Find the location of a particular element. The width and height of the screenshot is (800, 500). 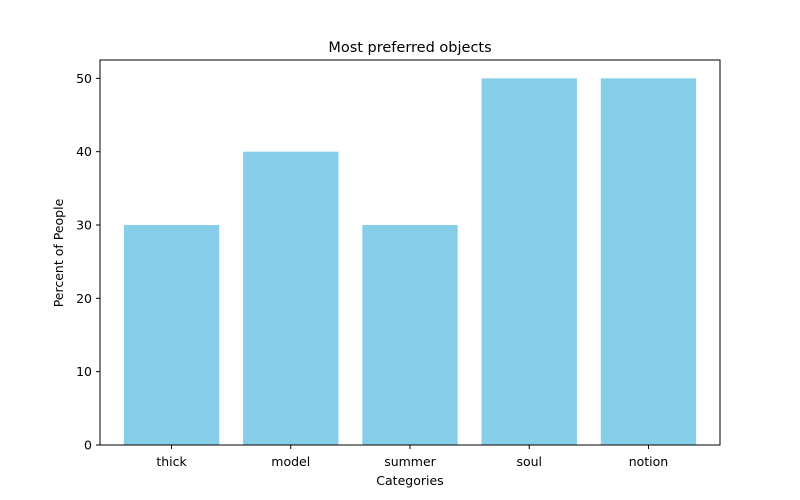

x-axis-ticks: thick model summer soul notion is located at coordinates (412, 457).